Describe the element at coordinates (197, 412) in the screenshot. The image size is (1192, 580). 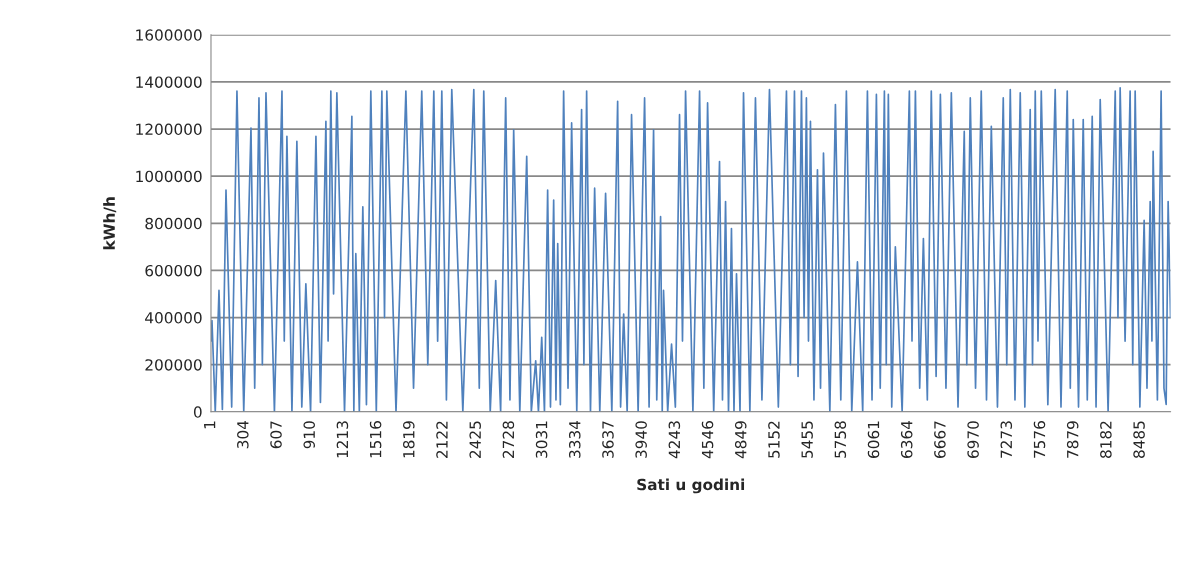
I see `y-tick-label: 0` at that location.